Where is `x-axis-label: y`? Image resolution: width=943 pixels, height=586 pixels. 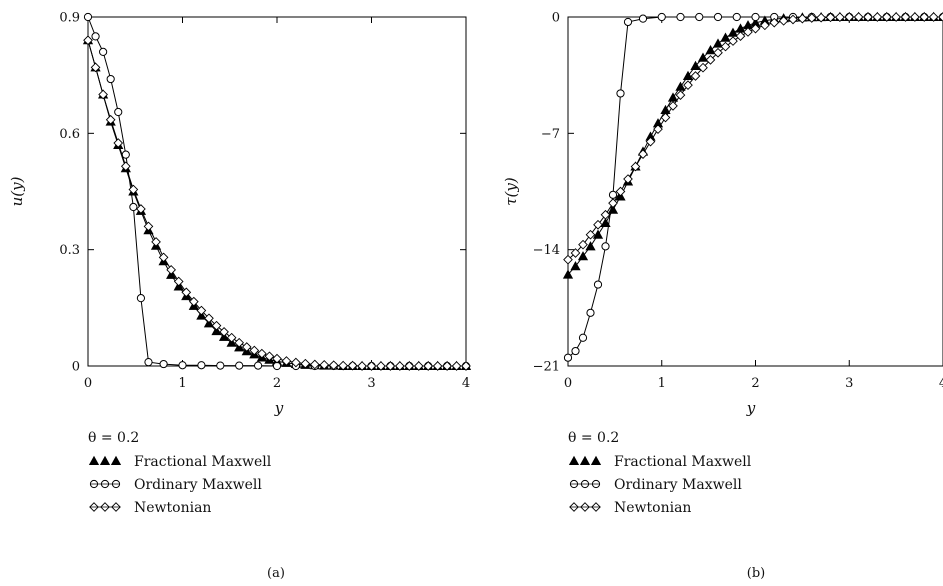 x-axis-label: y is located at coordinates (751, 408).